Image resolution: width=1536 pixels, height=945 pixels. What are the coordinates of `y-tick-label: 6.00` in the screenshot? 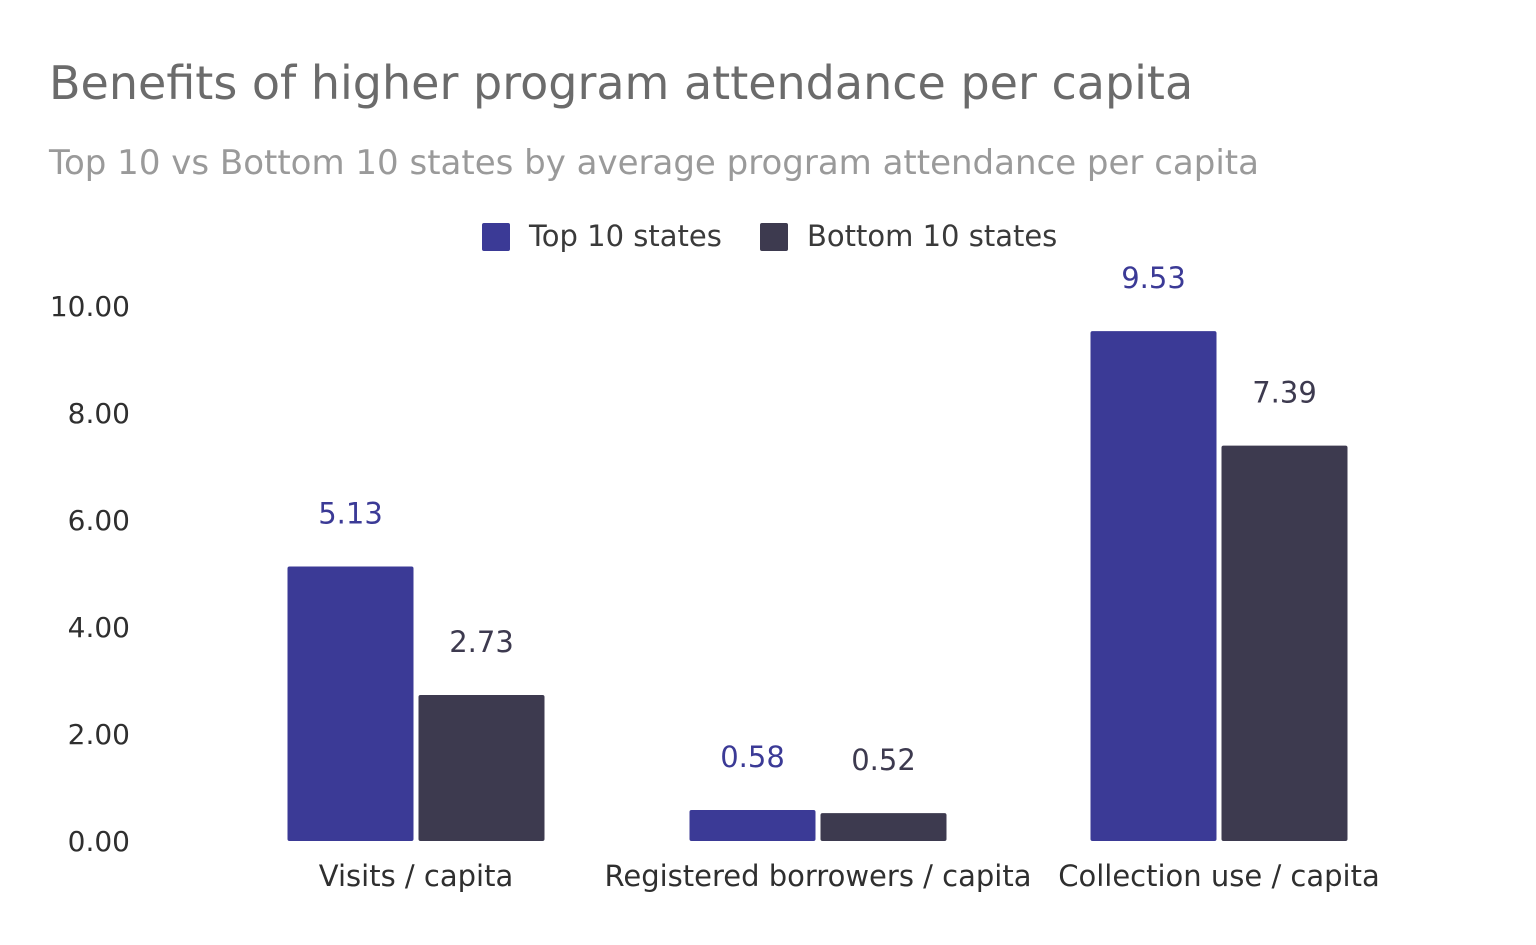 It's located at (99, 520).